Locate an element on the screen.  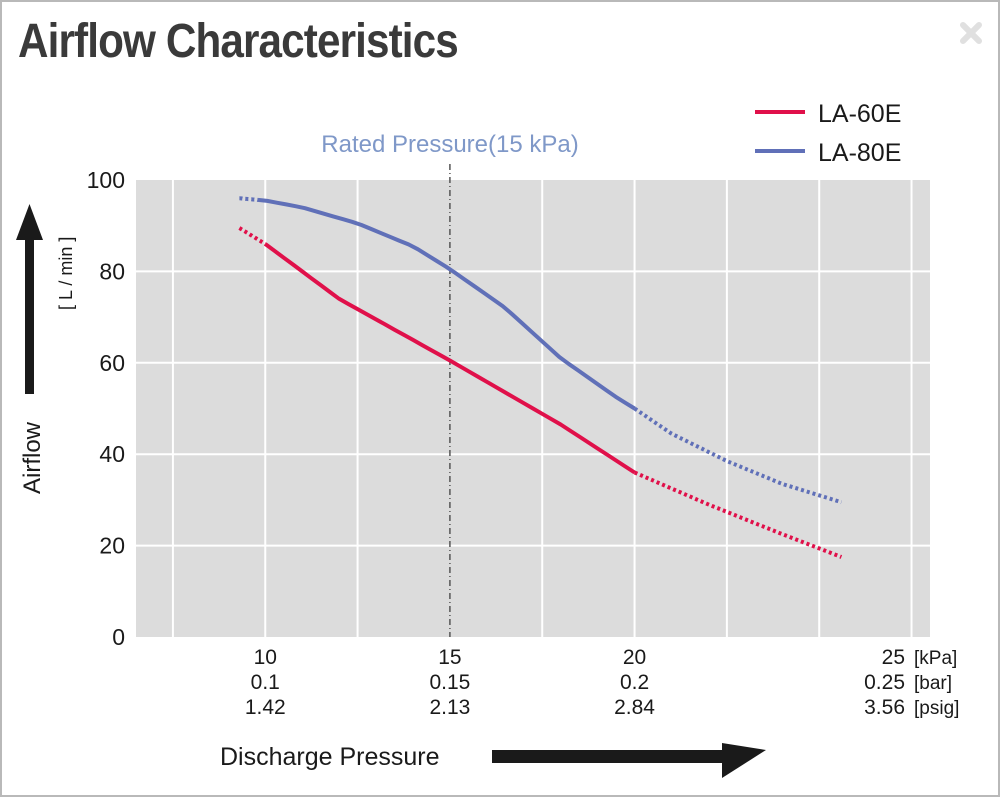
legend: LA-60E LA-80E is located at coordinates (828, 133).